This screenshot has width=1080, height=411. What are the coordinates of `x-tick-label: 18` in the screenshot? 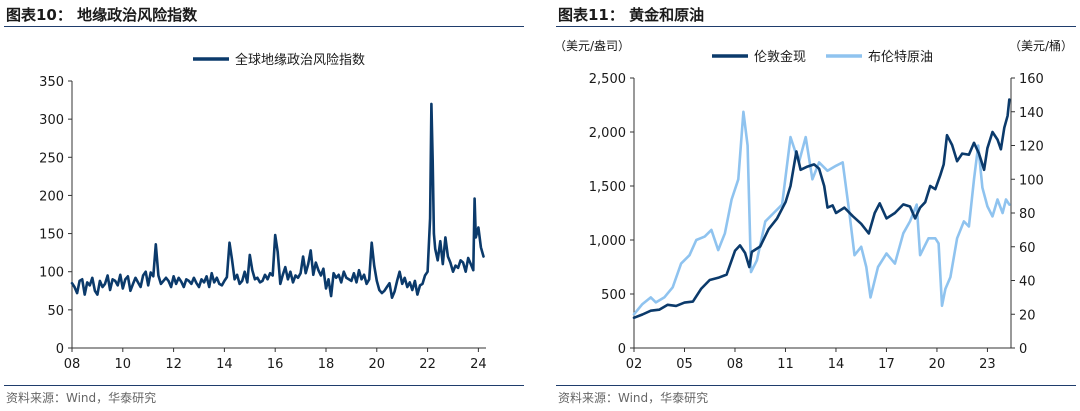 It's located at (326, 364).